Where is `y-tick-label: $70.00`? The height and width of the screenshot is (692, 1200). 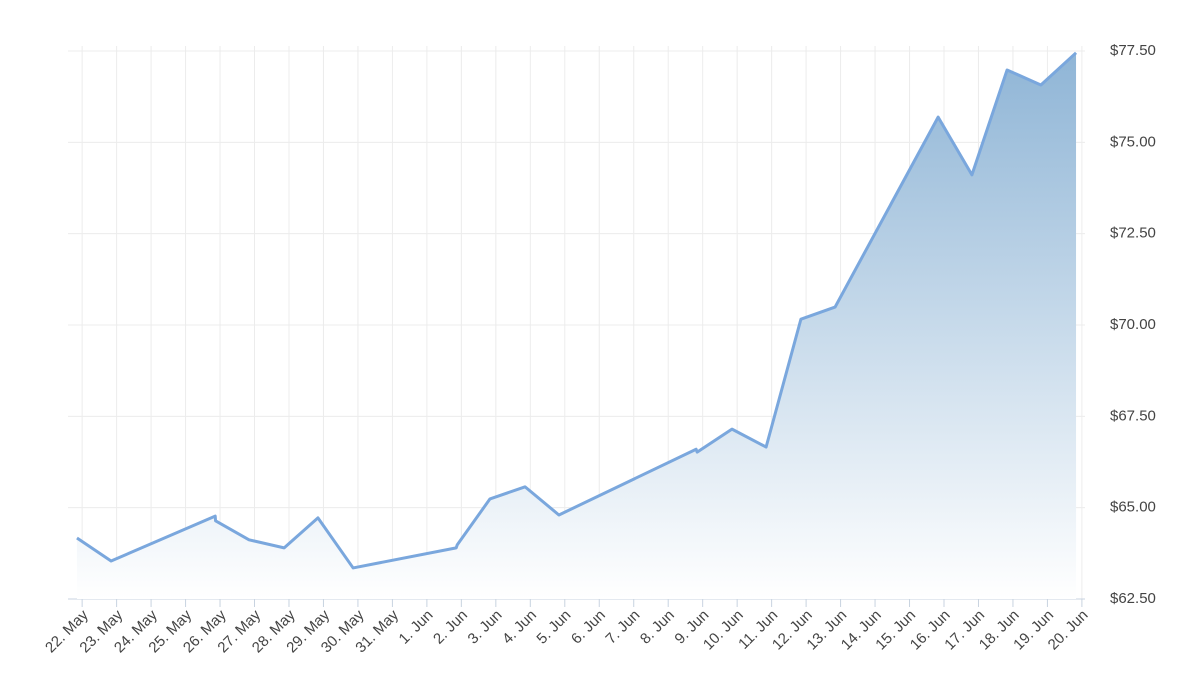 y-tick-label: $70.00 is located at coordinates (1133, 324).